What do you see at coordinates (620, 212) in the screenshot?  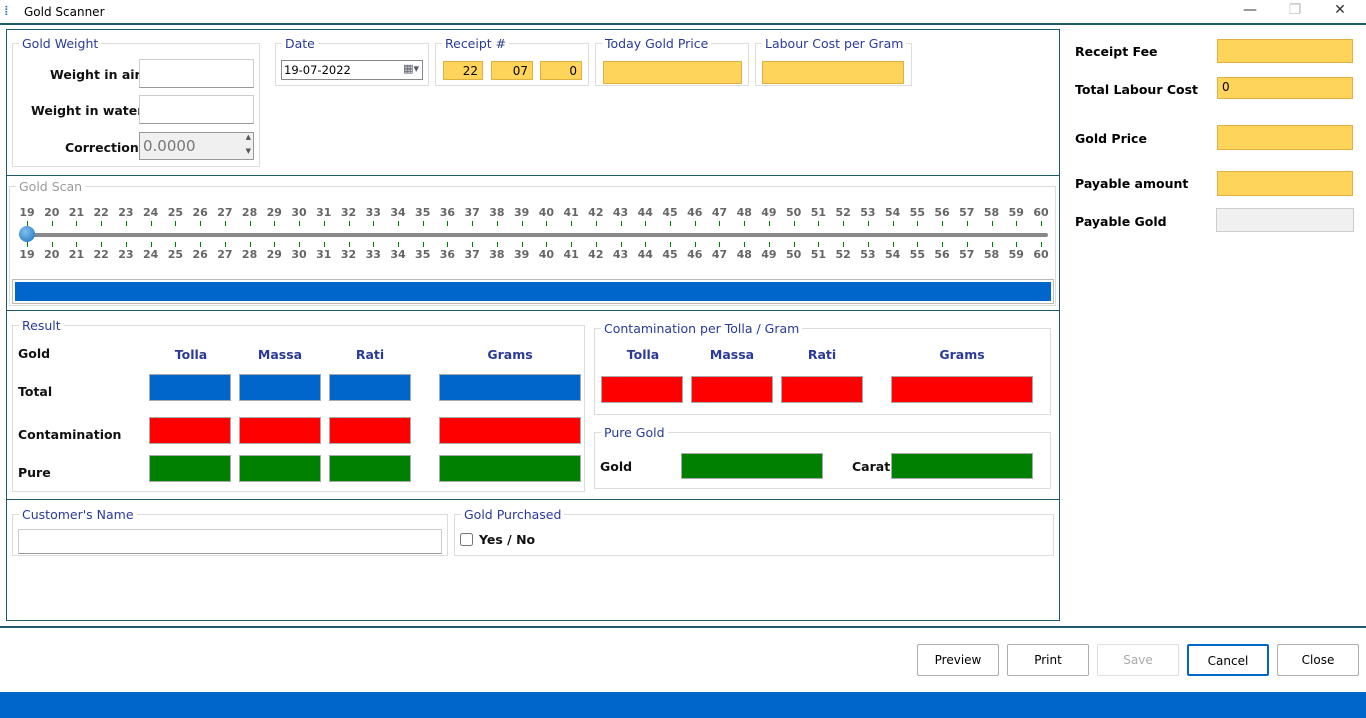 I see `tick-label: 43` at bounding box center [620, 212].